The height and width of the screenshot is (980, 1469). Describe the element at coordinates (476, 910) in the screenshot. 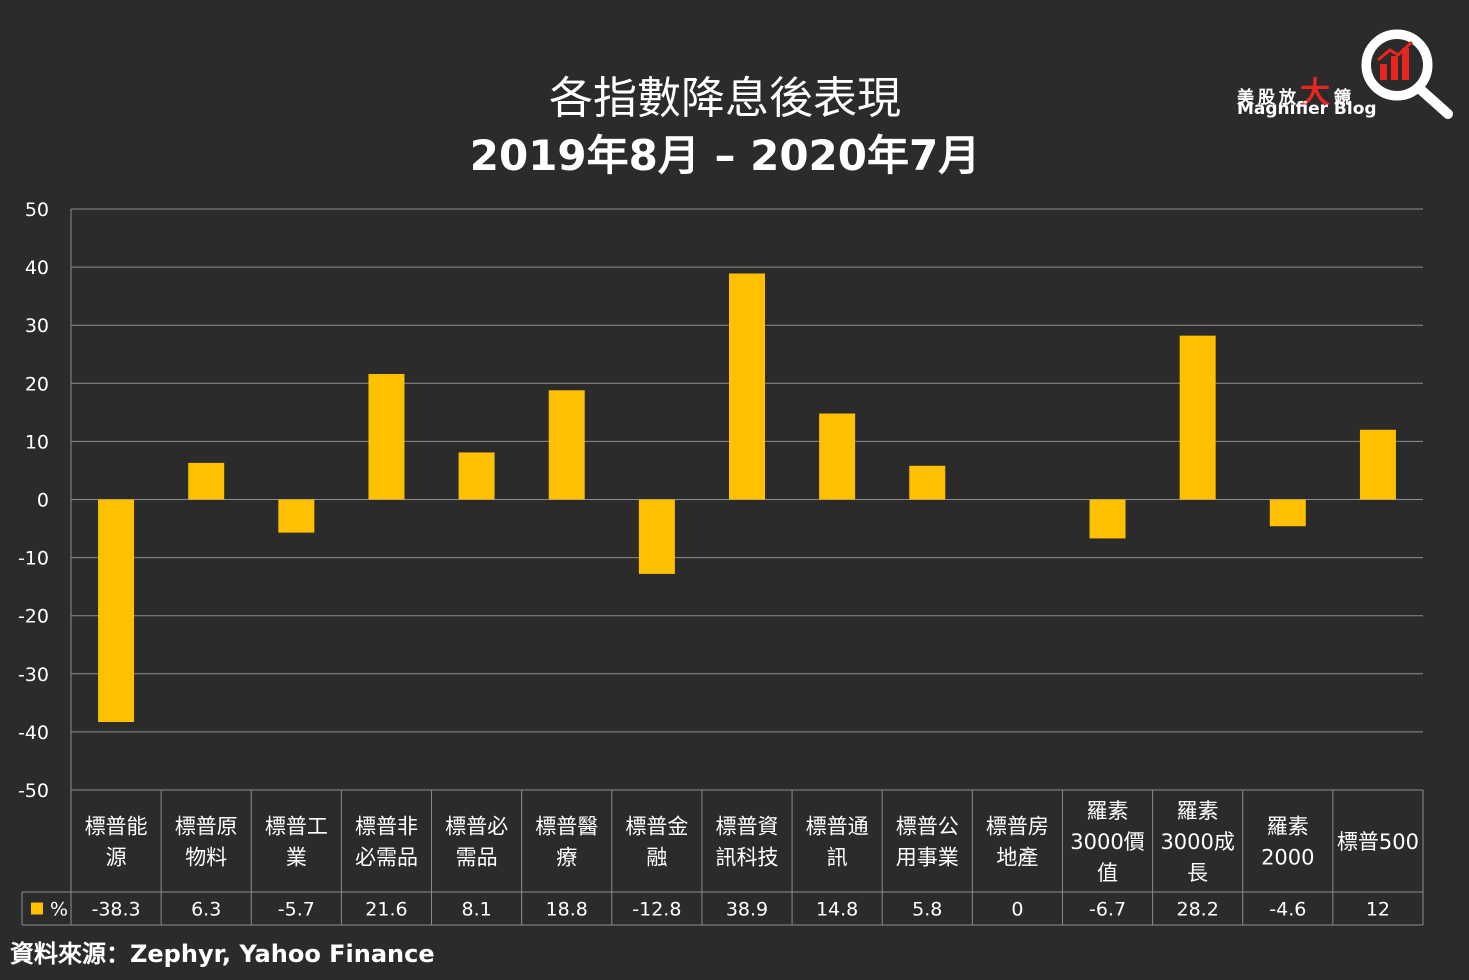

I see `data-label: 8.1` at that location.